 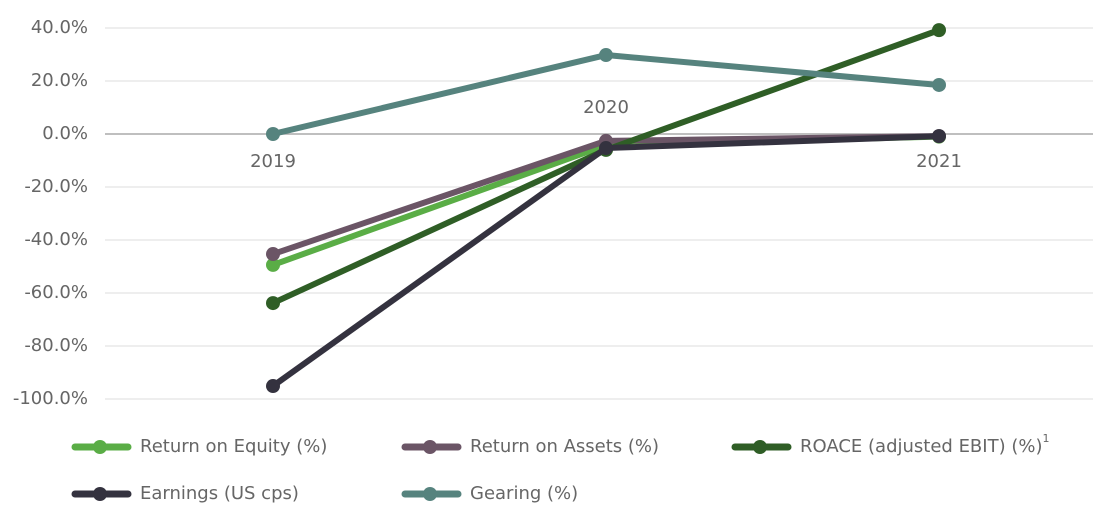 I want to click on x-tick-label: 2021, so click(x=939, y=161).